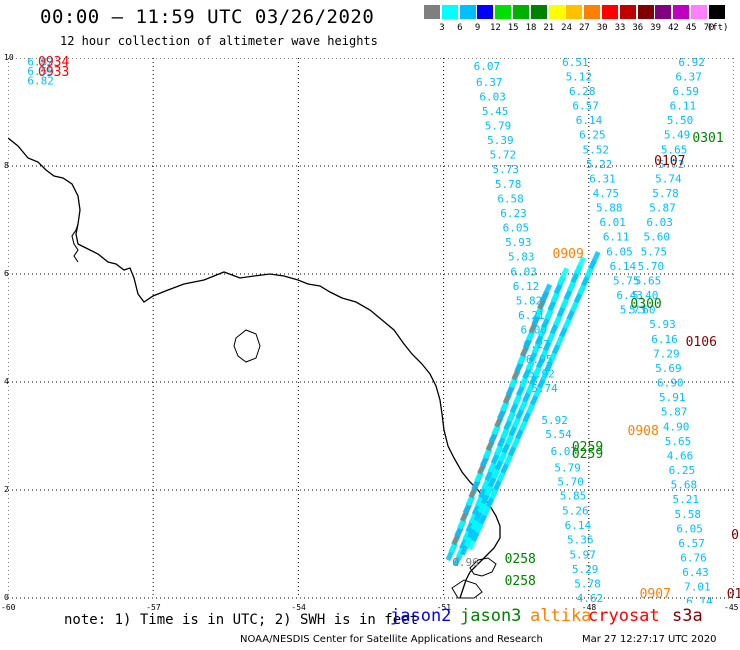 This screenshot has height=650, width=740. I want to click on wave-height-label: 5.22, so click(599, 164).